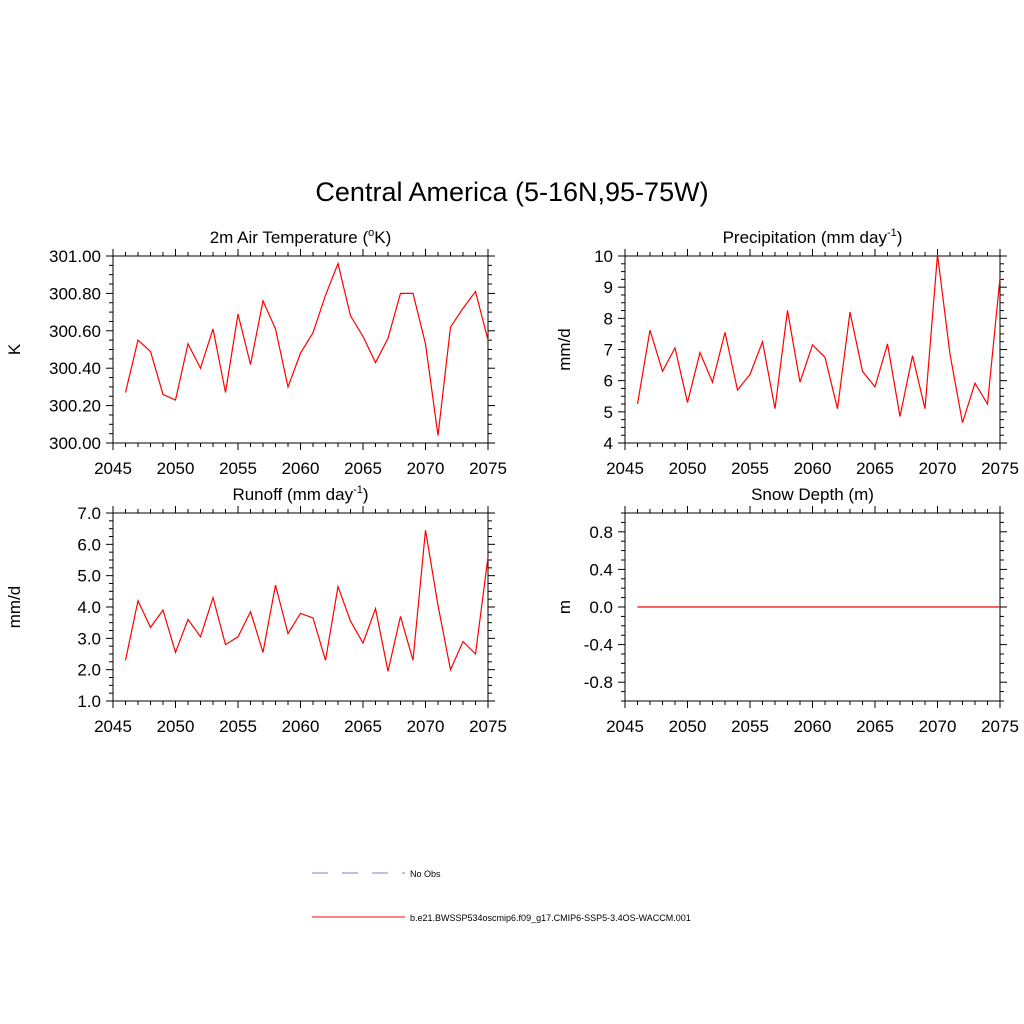 This screenshot has width=1024, height=1024. I want to click on y-tick-label: 300.40, so click(75, 368).